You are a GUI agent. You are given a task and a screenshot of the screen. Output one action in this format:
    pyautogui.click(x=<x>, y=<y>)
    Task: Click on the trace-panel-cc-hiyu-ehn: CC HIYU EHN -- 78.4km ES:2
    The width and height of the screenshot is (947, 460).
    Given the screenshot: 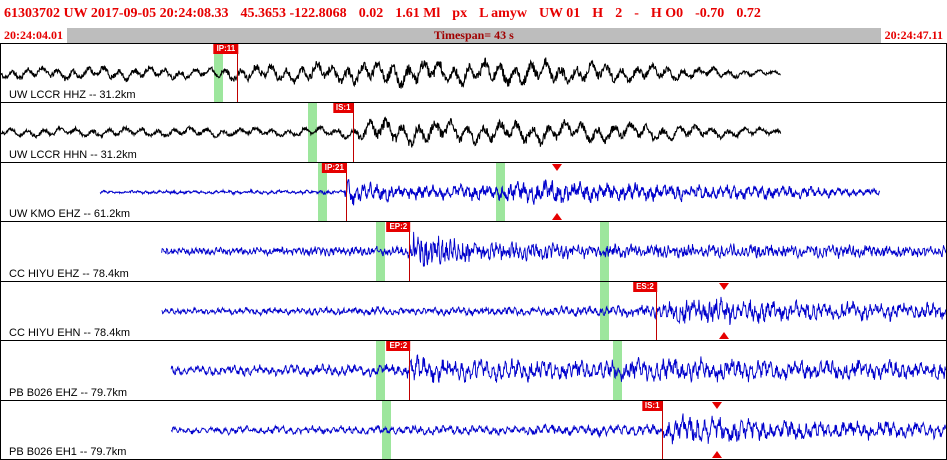 What is the action you would take?
    pyautogui.click(x=473, y=311)
    